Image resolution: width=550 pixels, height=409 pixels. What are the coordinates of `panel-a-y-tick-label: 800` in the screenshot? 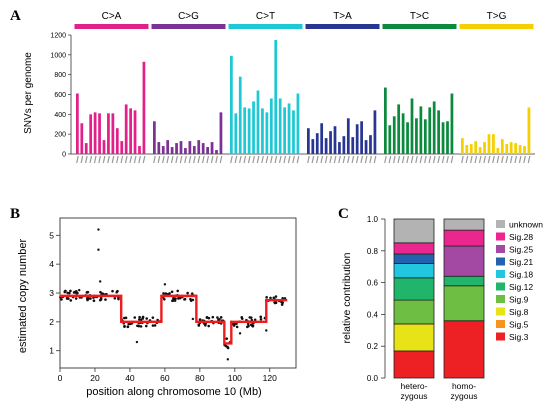 It's located at (60, 75).